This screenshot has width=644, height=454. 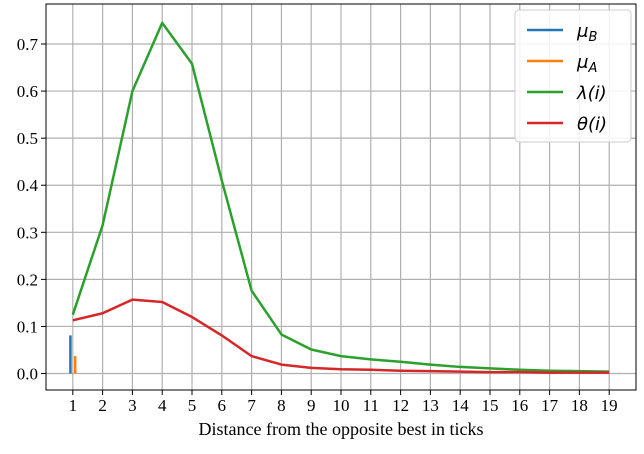 What do you see at coordinates (400, 405) in the screenshot?
I see `x-tick-label: 12` at bounding box center [400, 405].